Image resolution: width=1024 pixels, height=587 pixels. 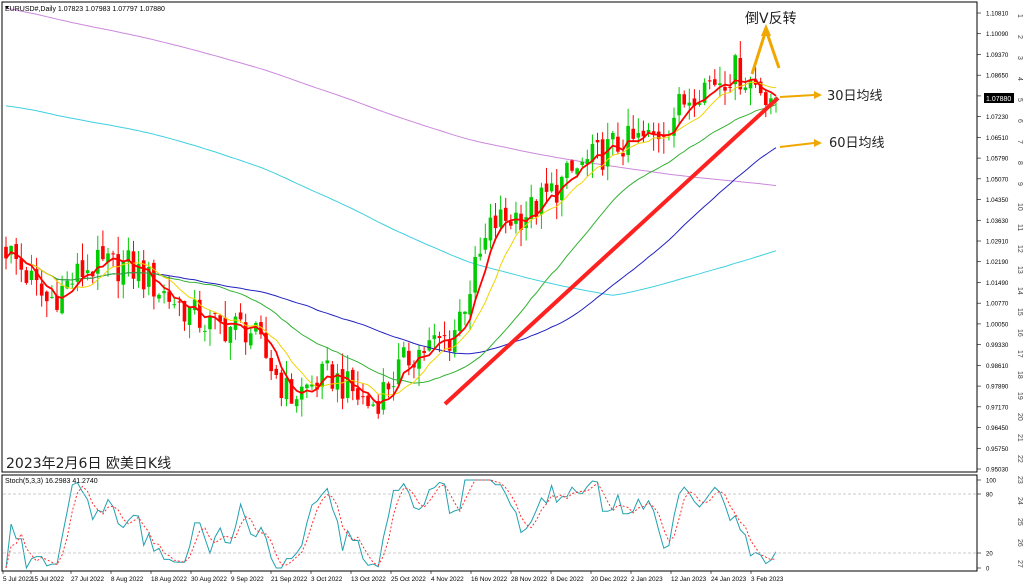 What do you see at coordinates (991, 482) in the screenshot?
I see `stoch-level-label: 100` at bounding box center [991, 482].